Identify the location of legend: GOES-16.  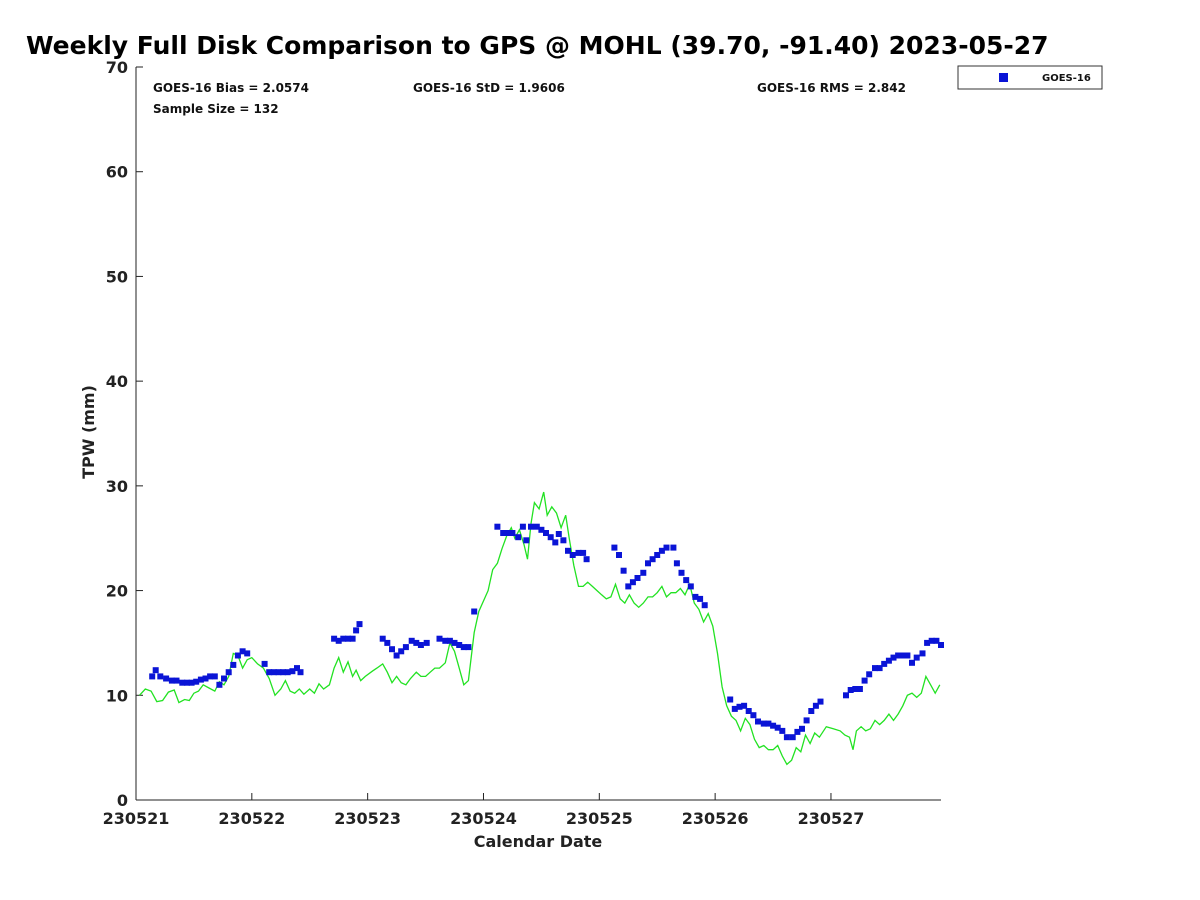
(1030, 77).